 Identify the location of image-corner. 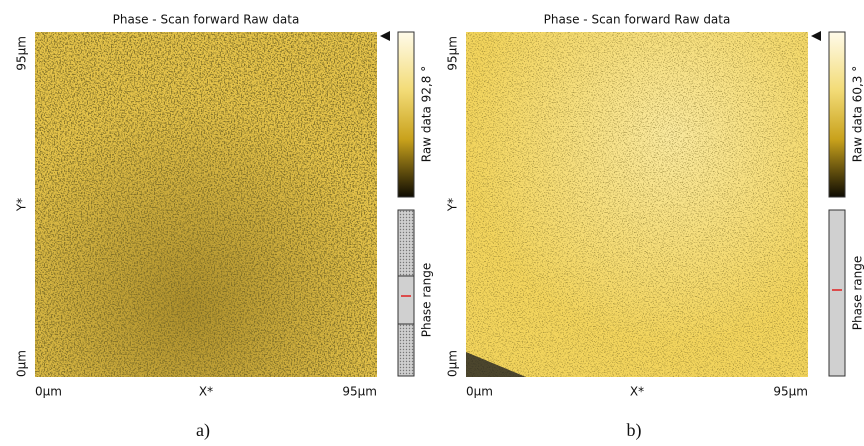
(496, 364).